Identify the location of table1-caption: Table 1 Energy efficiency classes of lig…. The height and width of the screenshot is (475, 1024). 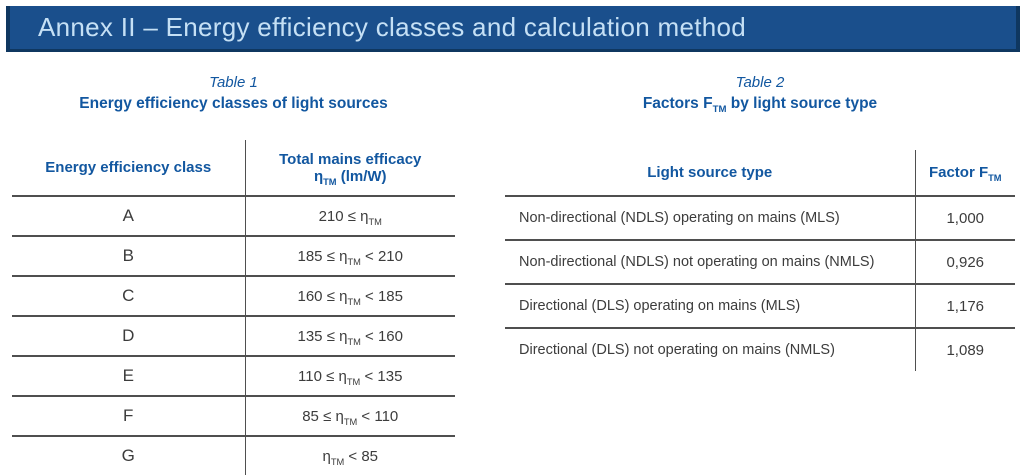
(233, 93).